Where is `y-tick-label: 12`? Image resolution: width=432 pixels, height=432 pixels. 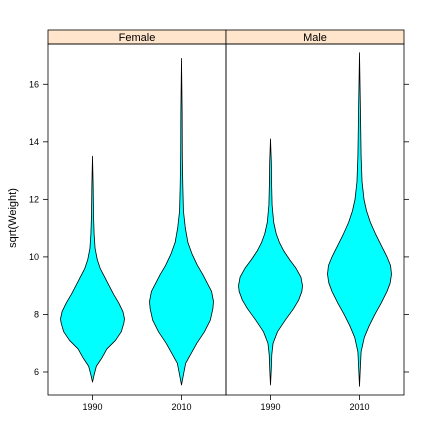 y-tick-label: 12 is located at coordinates (34, 199).